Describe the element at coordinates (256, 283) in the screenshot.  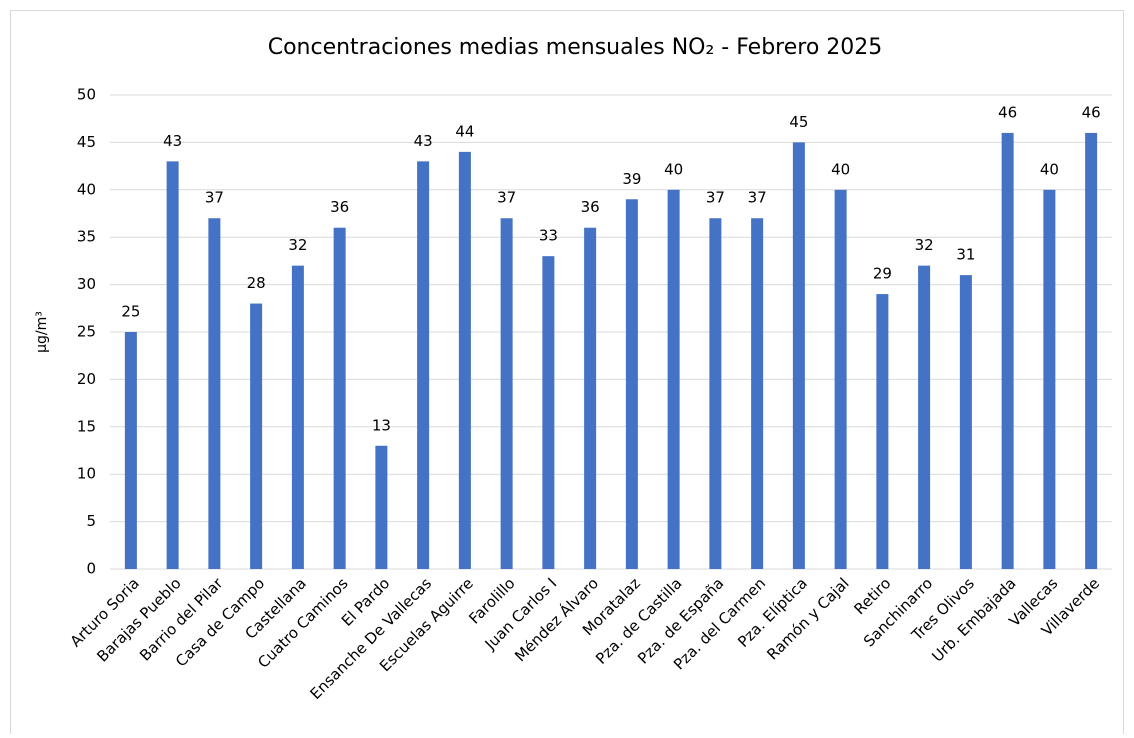
I see `data-label: 28` at that location.